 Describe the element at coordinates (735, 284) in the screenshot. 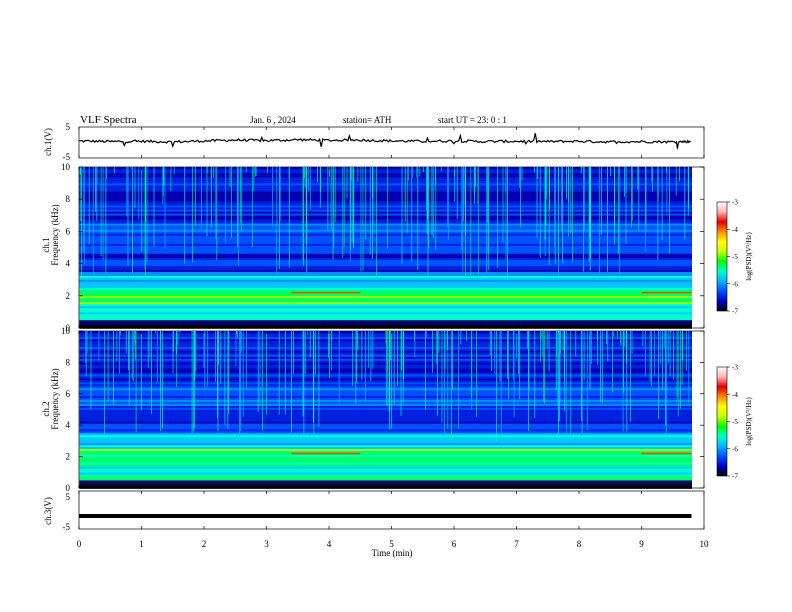

I see `ch1-colorbar-tick-label: -6` at that location.